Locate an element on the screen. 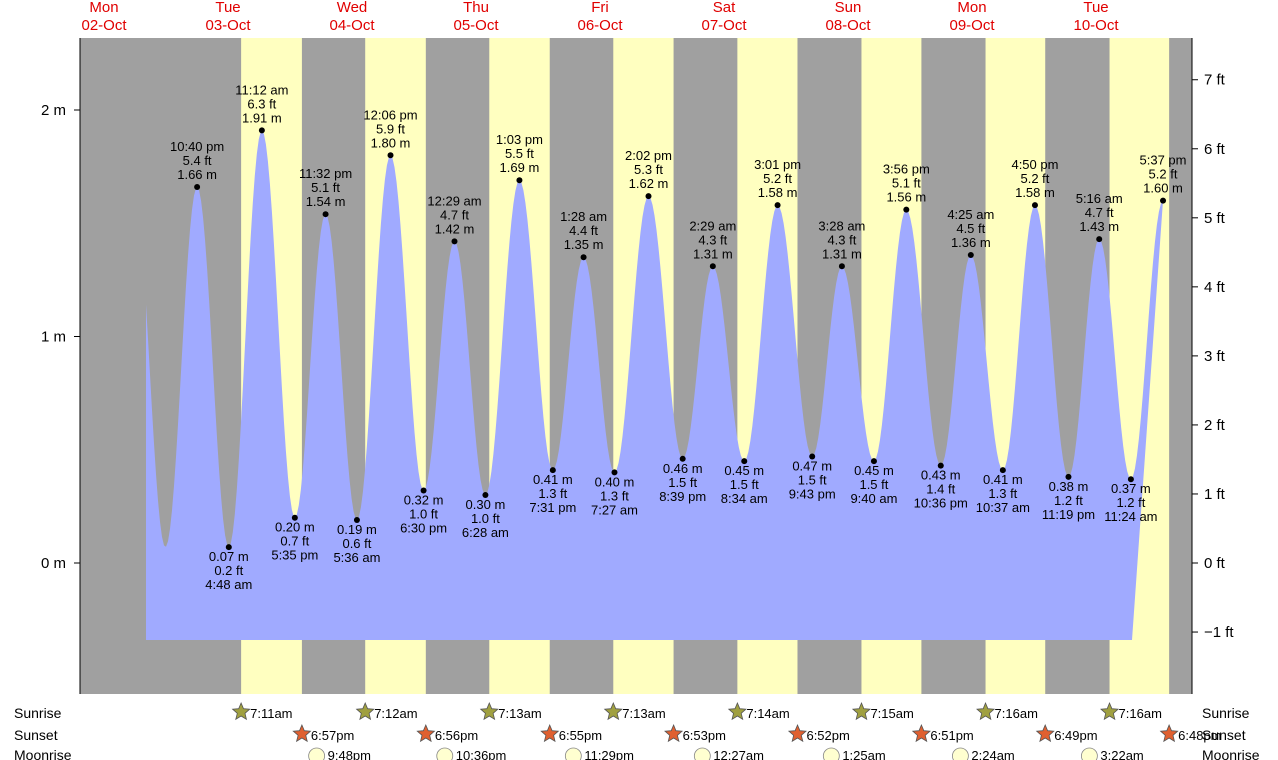 The image size is (1278, 760). high-tide-meters-label: 1.60 m is located at coordinates (1163, 188).